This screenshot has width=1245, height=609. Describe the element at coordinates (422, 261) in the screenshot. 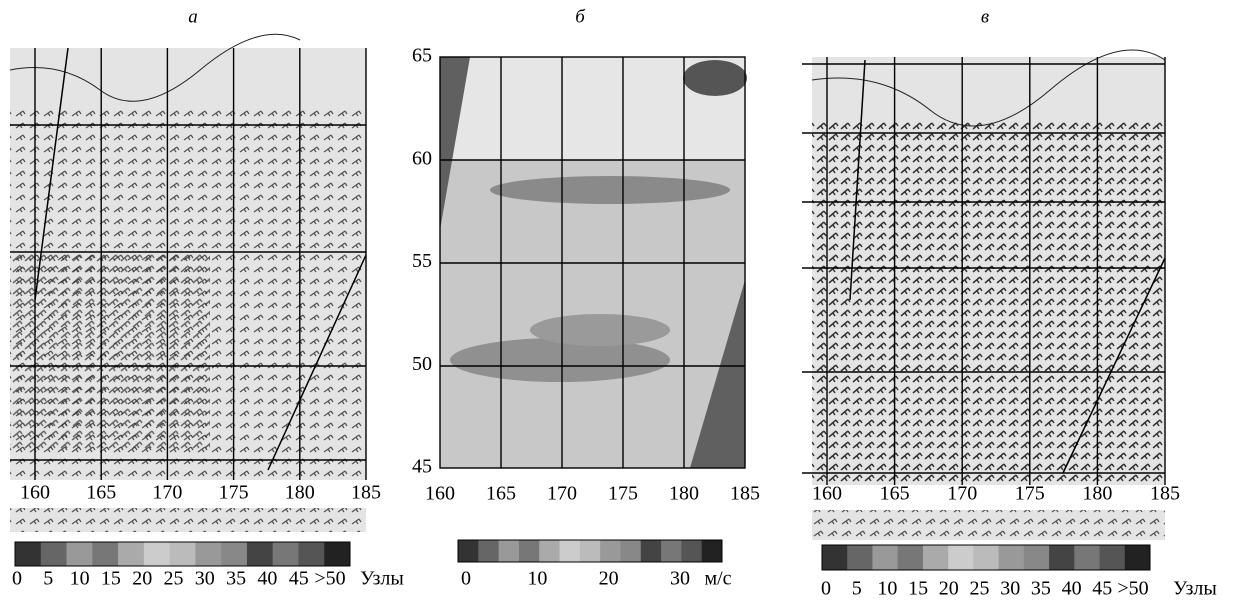

I see `y-tick-label: 55` at that location.